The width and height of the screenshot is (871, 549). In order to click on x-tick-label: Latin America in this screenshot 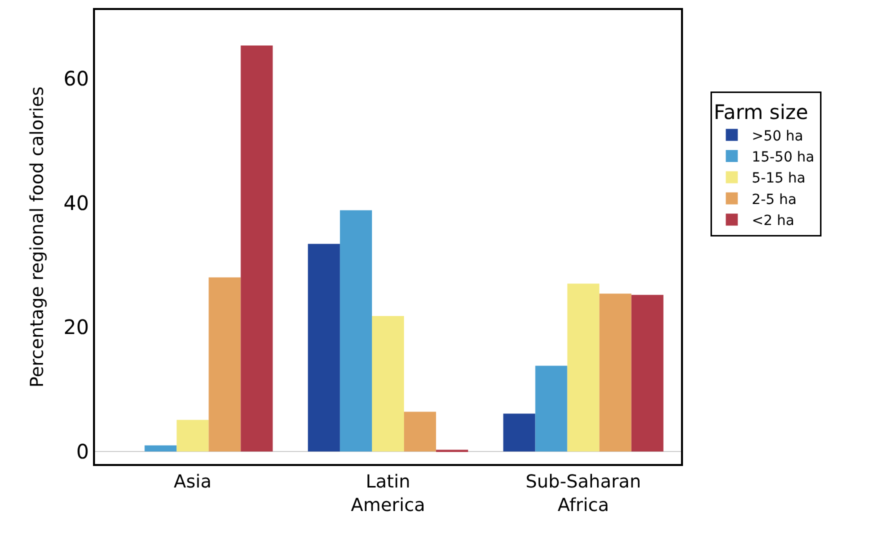, I will do `click(388, 494)`.